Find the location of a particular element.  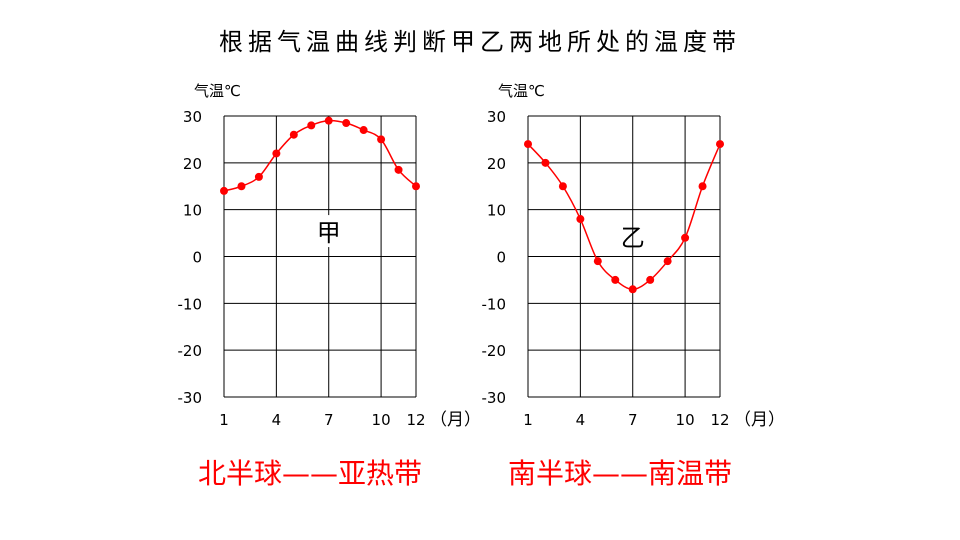

yi-y-tick-label: -20 is located at coordinates (494, 351).